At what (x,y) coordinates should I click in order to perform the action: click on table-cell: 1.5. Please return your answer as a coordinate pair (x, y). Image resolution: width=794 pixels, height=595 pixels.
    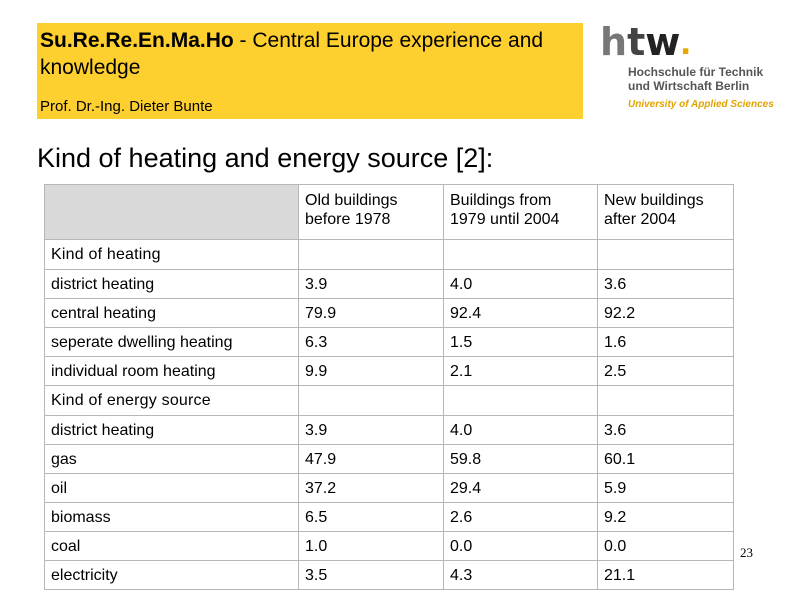
    Looking at the image, I should click on (520, 342).